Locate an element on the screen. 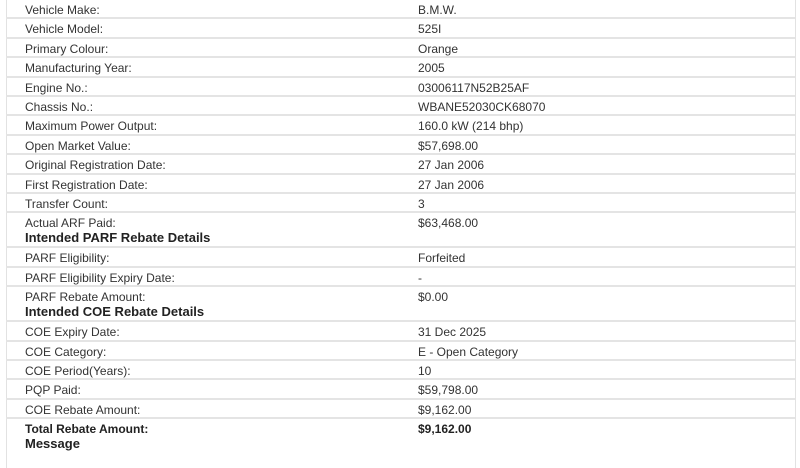 Image resolution: width=800 pixels, height=468 pixels. detail-label: Primary Colour: is located at coordinates (67, 48).